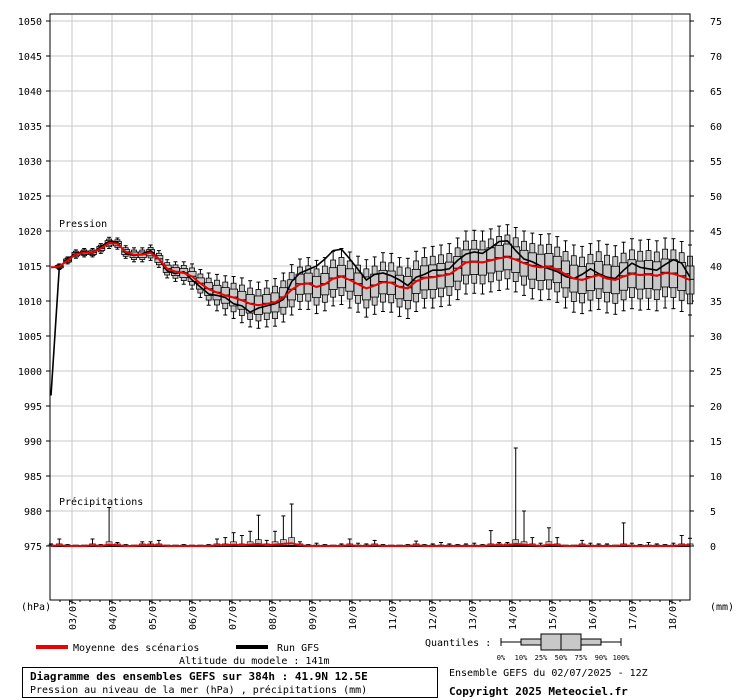 This screenshot has width=740, height=700. What do you see at coordinates (136, 648) in the screenshot?
I see `legend-mean-label: Moyenne des scénarios` at bounding box center [136, 648].